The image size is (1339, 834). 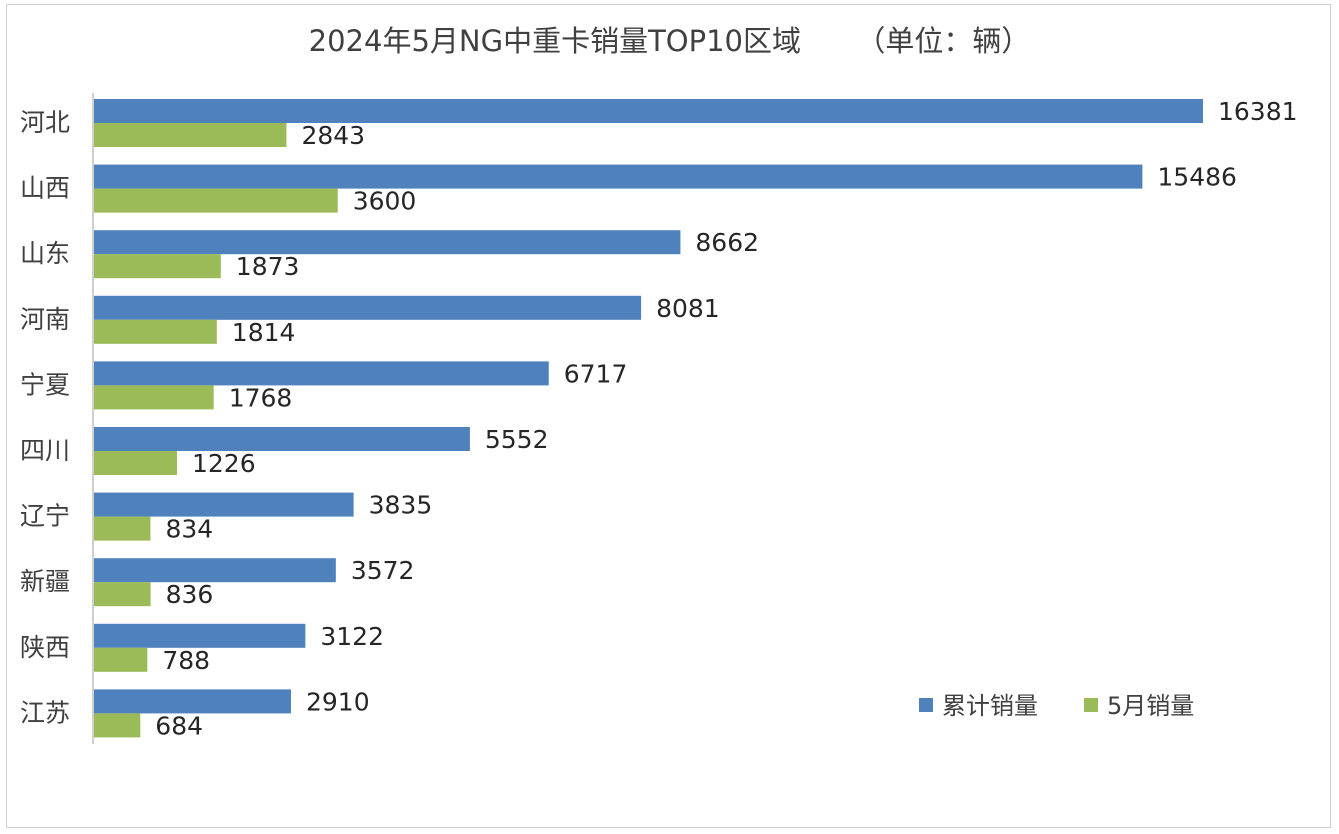 I want to click on data-label-cumulative: 2910, so click(x=338, y=701).